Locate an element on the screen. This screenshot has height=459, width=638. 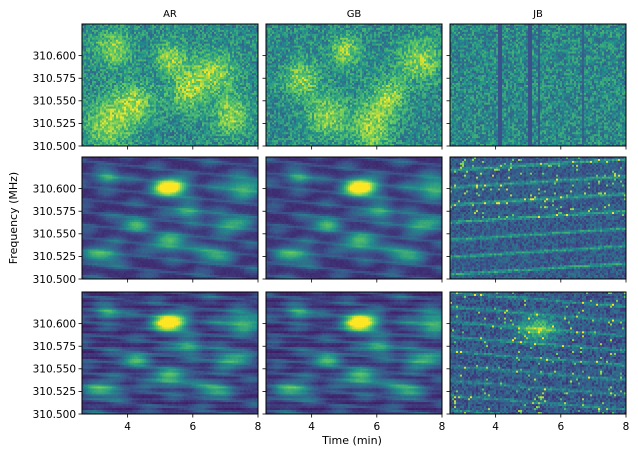
column-title-jb: JB is located at coordinates (537, 14).